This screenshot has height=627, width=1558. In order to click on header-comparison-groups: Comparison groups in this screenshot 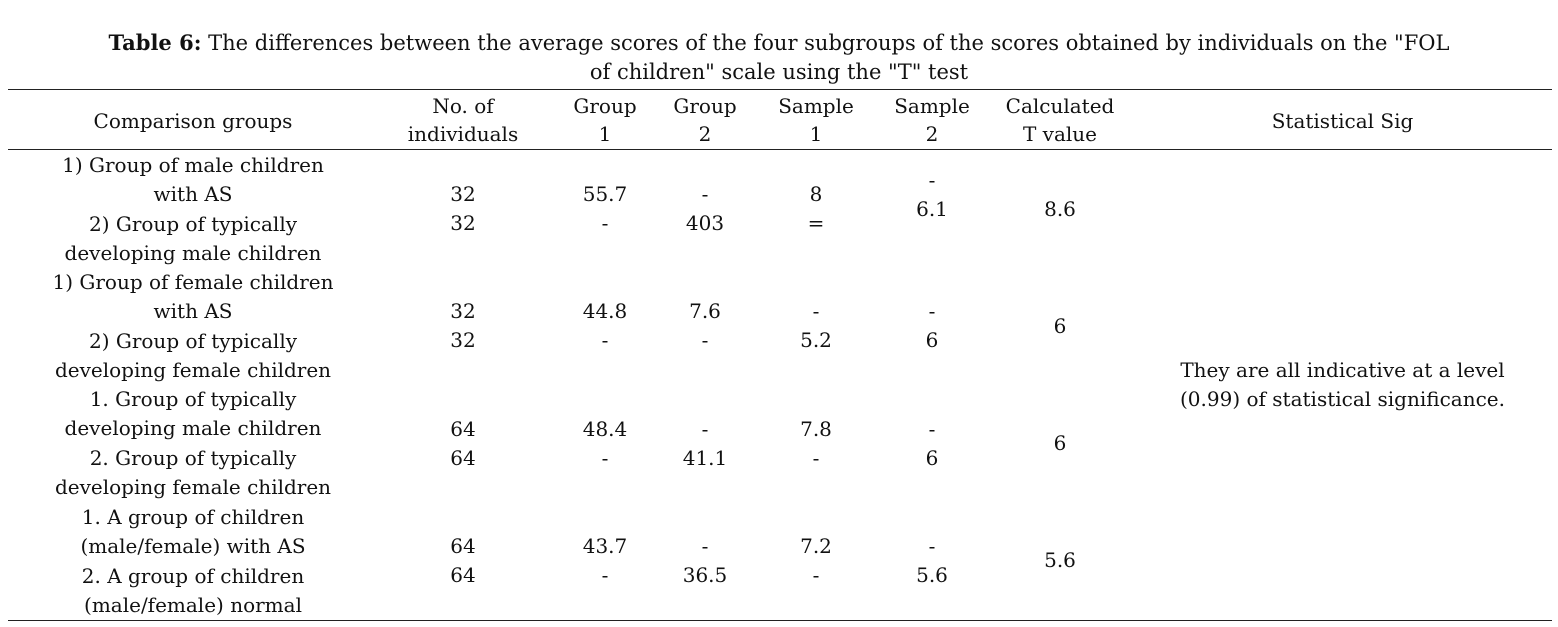, I will do `click(193, 121)`.